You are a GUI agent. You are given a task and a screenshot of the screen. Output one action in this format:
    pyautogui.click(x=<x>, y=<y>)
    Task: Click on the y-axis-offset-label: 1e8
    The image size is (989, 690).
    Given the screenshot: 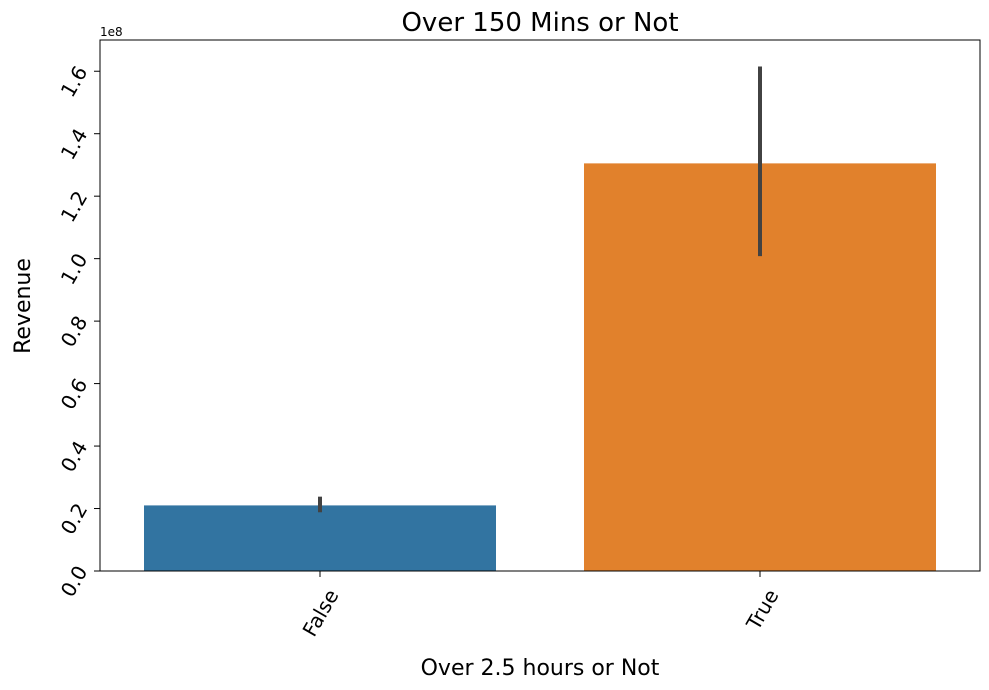 What is the action you would take?
    pyautogui.click(x=111, y=32)
    